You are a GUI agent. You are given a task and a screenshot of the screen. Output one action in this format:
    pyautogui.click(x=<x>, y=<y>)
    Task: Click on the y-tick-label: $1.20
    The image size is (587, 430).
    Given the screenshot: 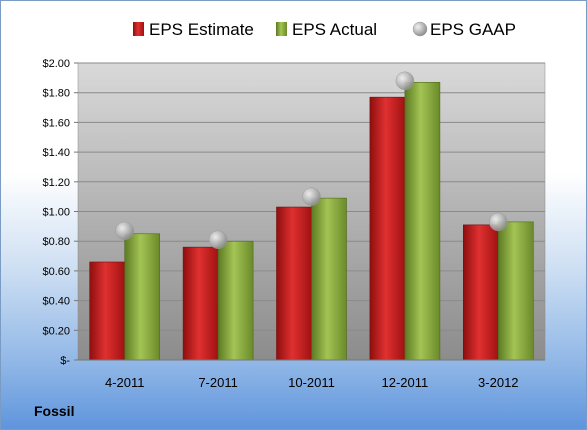 What is the action you would take?
    pyautogui.click(x=56, y=183)
    